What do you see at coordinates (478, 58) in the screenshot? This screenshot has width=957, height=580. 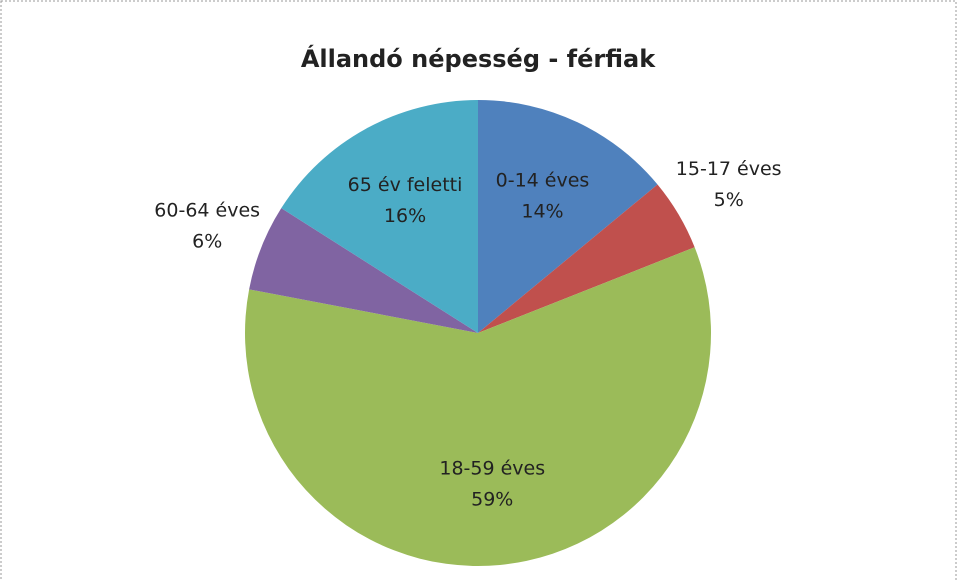 I see `chart-title: Állandó népesség - férfiak` at bounding box center [478, 58].